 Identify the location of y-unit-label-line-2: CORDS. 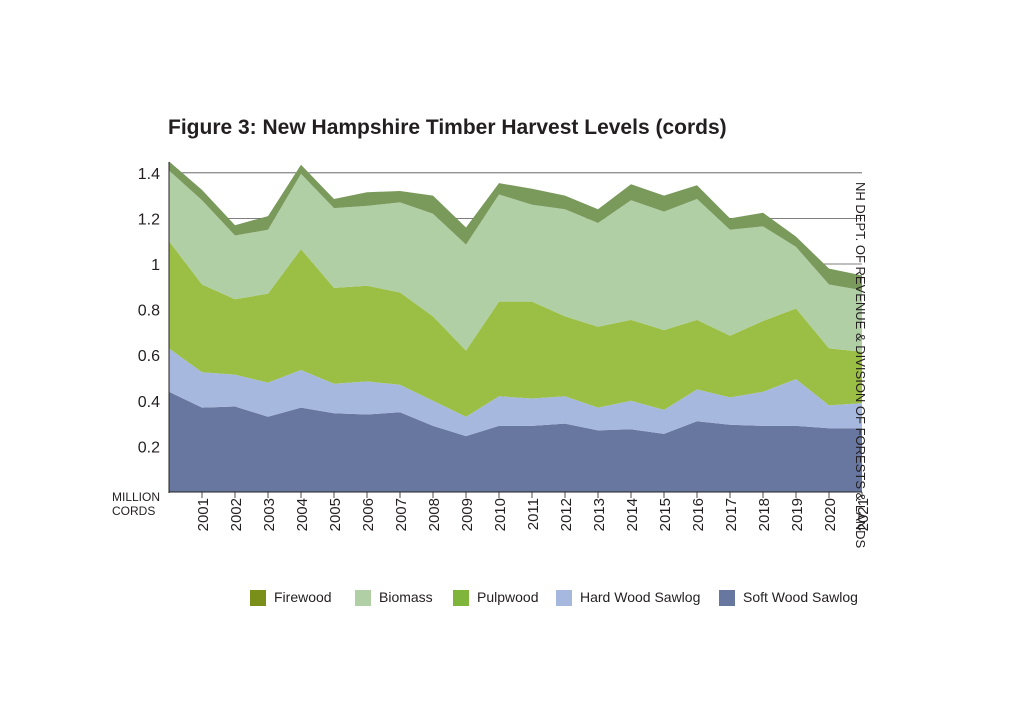
(134, 511).